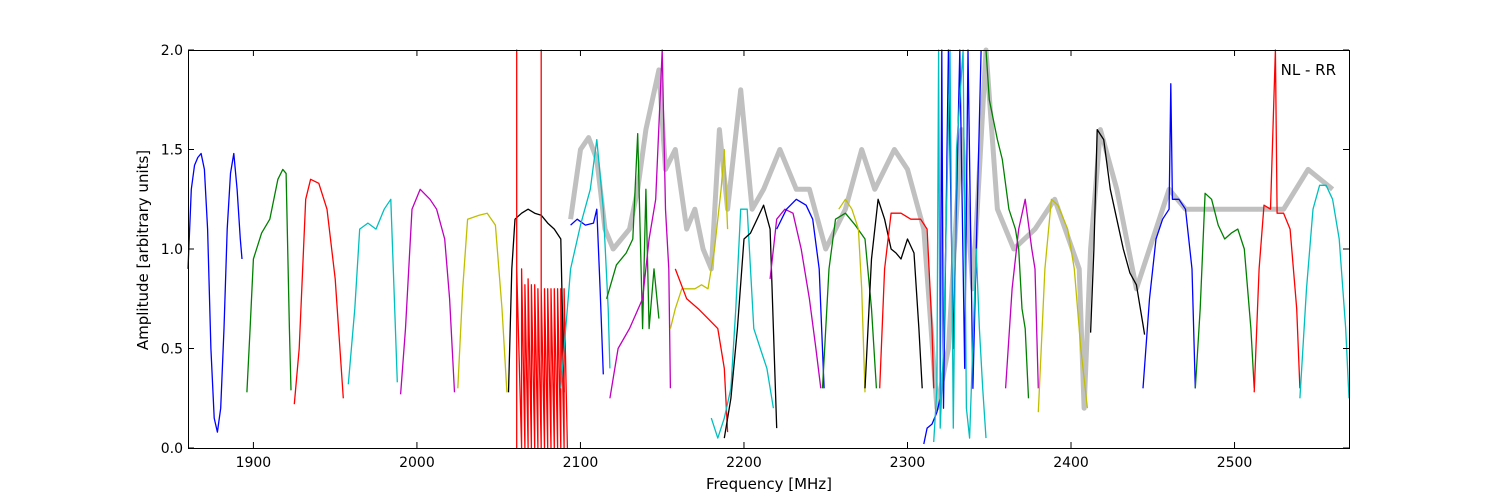 This screenshot has width=1500, height=500. Describe the element at coordinates (254, 463) in the screenshot. I see `x-tick-label: 1900` at that location.